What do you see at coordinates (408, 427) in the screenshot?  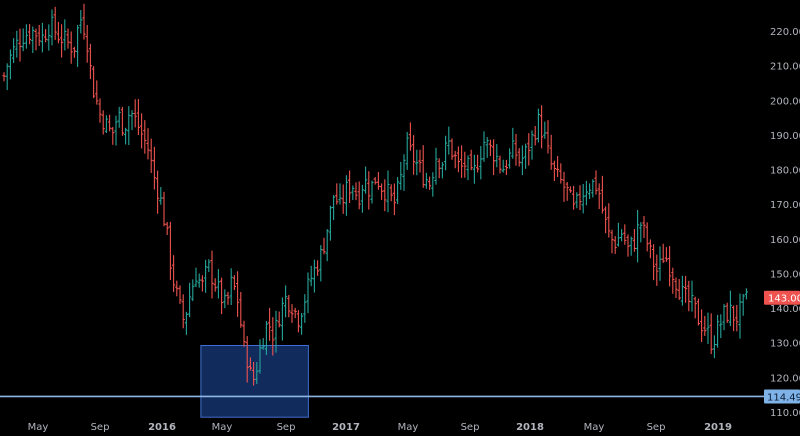 I see `x-tick-label: May` at bounding box center [408, 427].